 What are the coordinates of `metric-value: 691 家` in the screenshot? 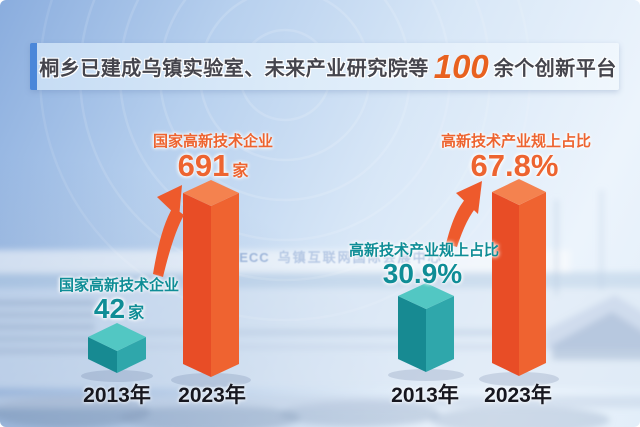 It's located at (213, 165).